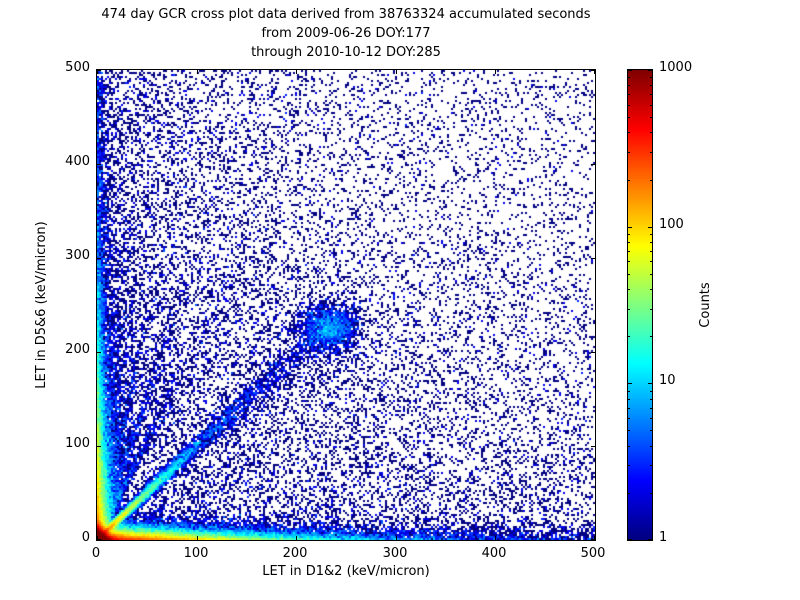  I want to click on colorbar-tick-label: 1, so click(663, 537).